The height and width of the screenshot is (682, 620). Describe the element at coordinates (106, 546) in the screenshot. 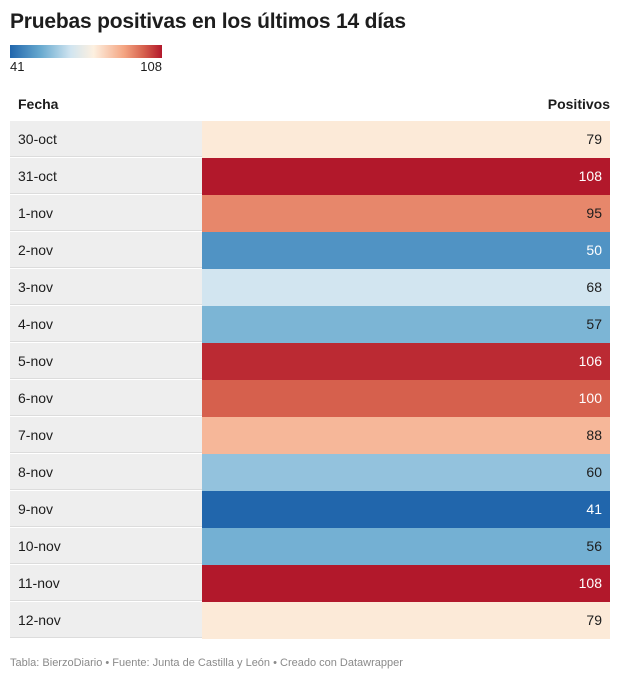

I see `date-cell: 10-nov` at that location.